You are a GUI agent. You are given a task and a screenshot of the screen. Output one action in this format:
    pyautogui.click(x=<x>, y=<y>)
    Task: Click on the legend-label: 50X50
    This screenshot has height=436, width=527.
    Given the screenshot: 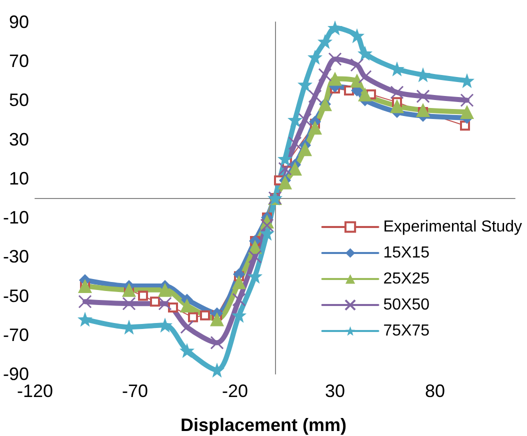 What is the action you would take?
    pyautogui.click(x=406, y=305)
    